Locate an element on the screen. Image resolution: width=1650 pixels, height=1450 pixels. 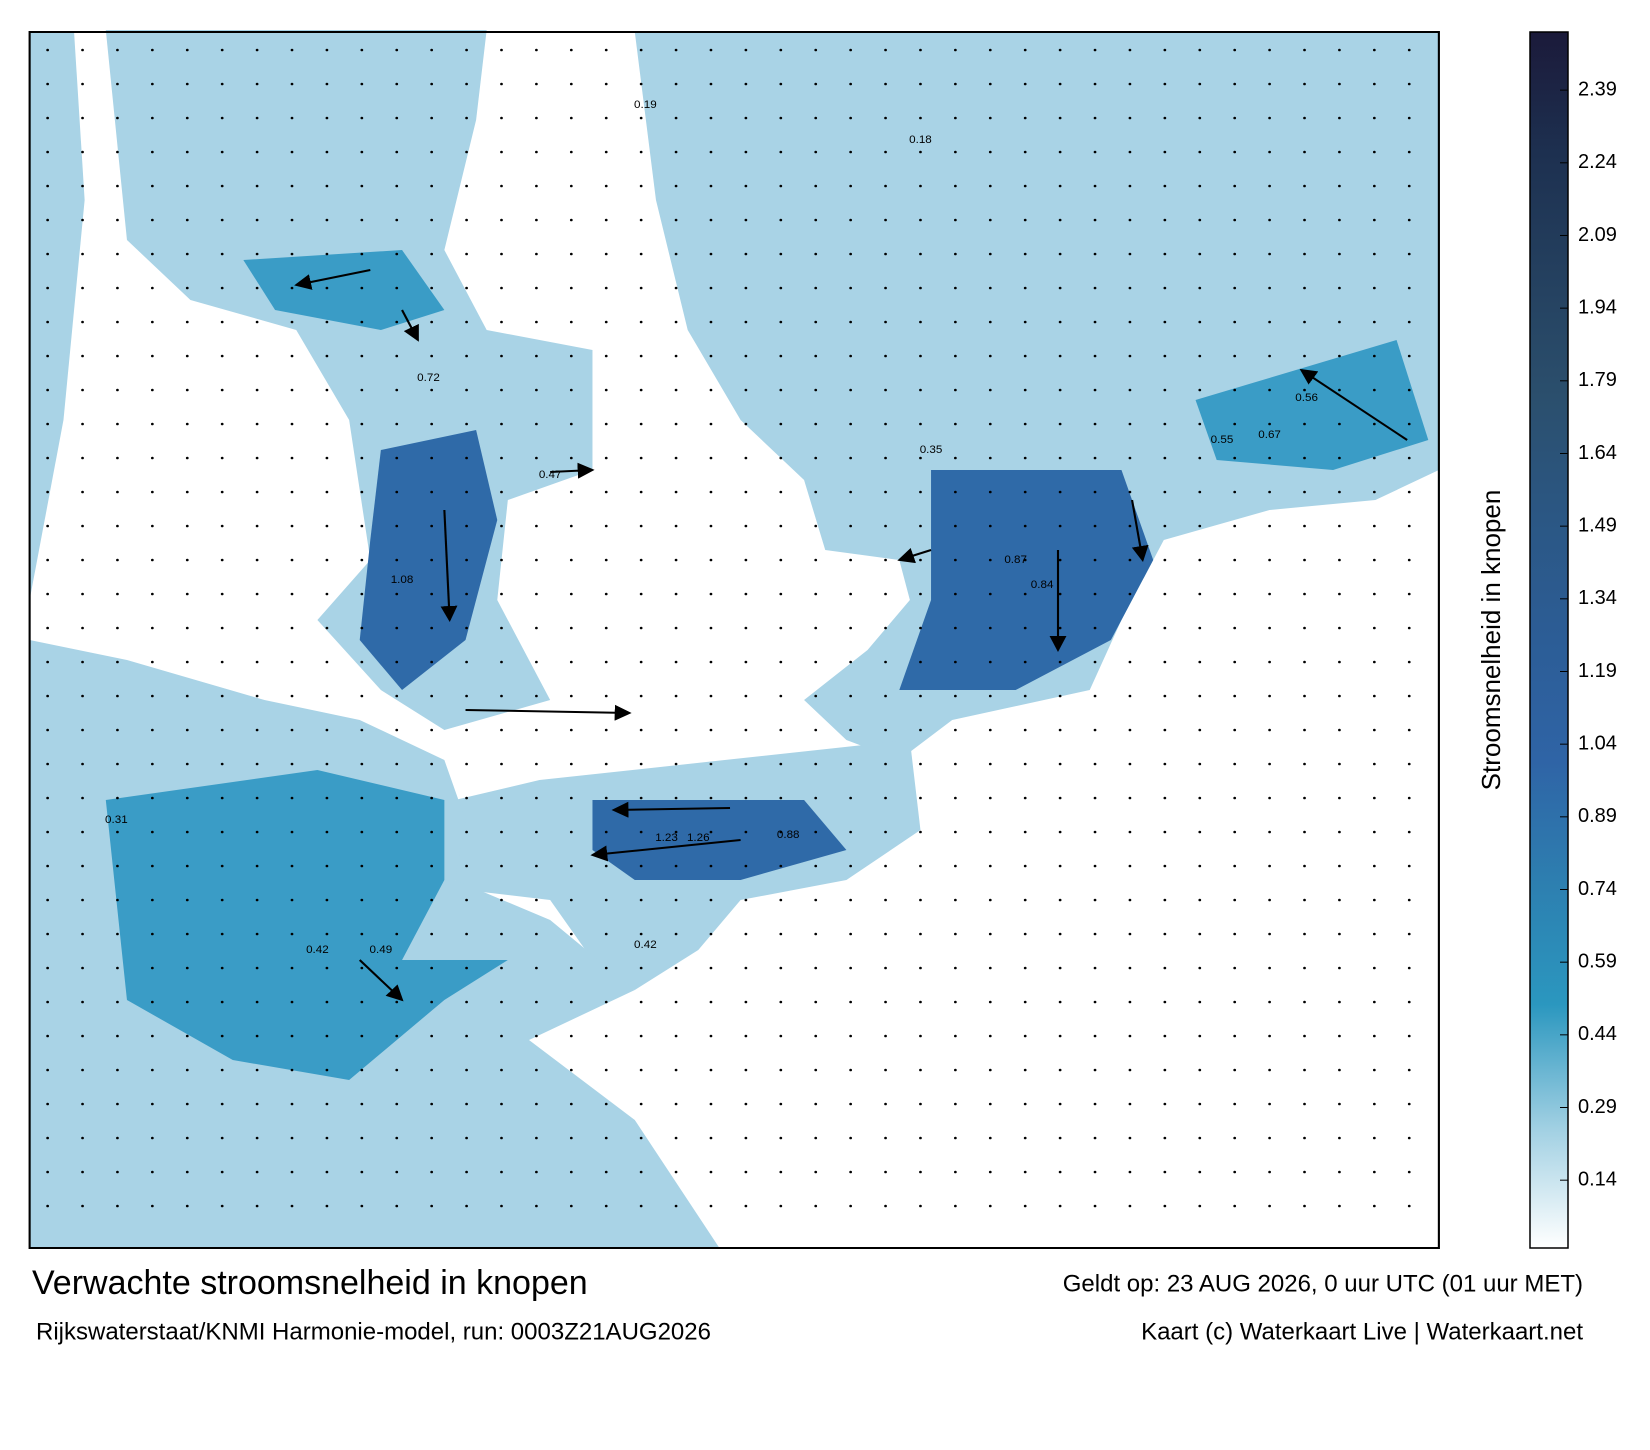
title: Verwachte stroomsnelheid in knopen is located at coordinates (310, 1283).